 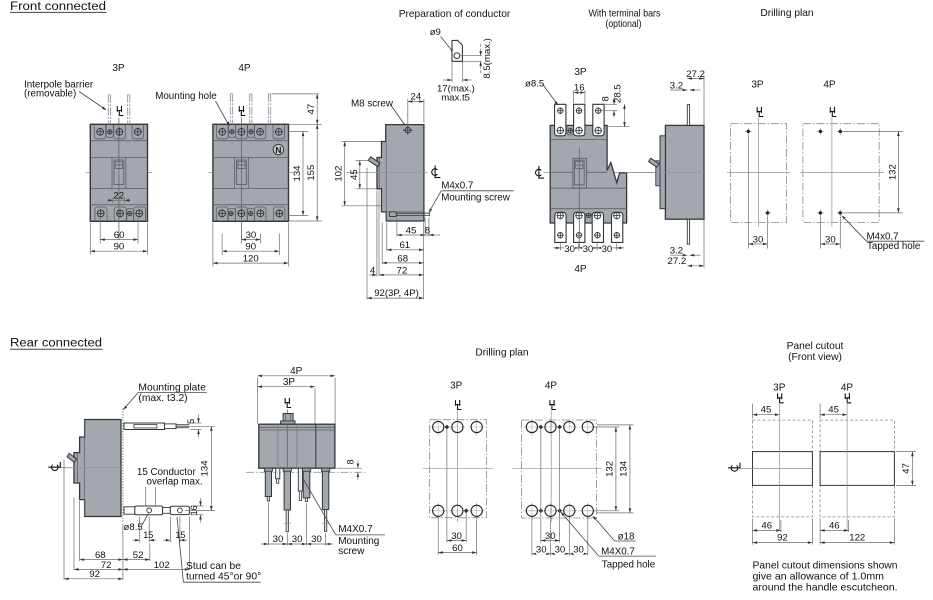 What do you see at coordinates (819, 576) in the screenshot?
I see `svg-text: give an allowance of 1.0mm` at bounding box center [819, 576].